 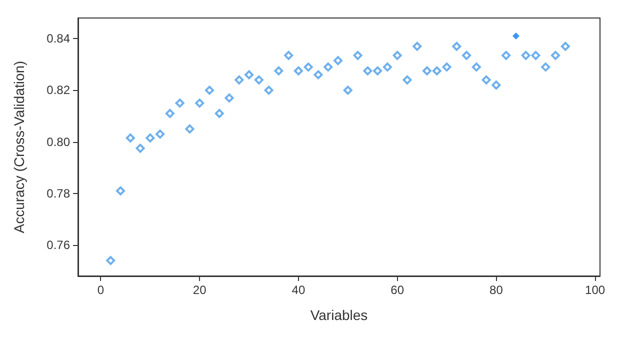 I want to click on x-axis-title: Variables, so click(x=339, y=315).